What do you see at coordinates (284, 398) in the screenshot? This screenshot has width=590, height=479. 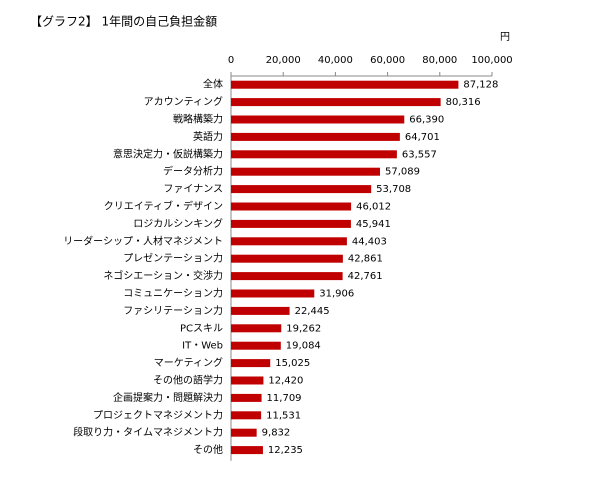 I see `value-label: 11,709` at bounding box center [284, 398].